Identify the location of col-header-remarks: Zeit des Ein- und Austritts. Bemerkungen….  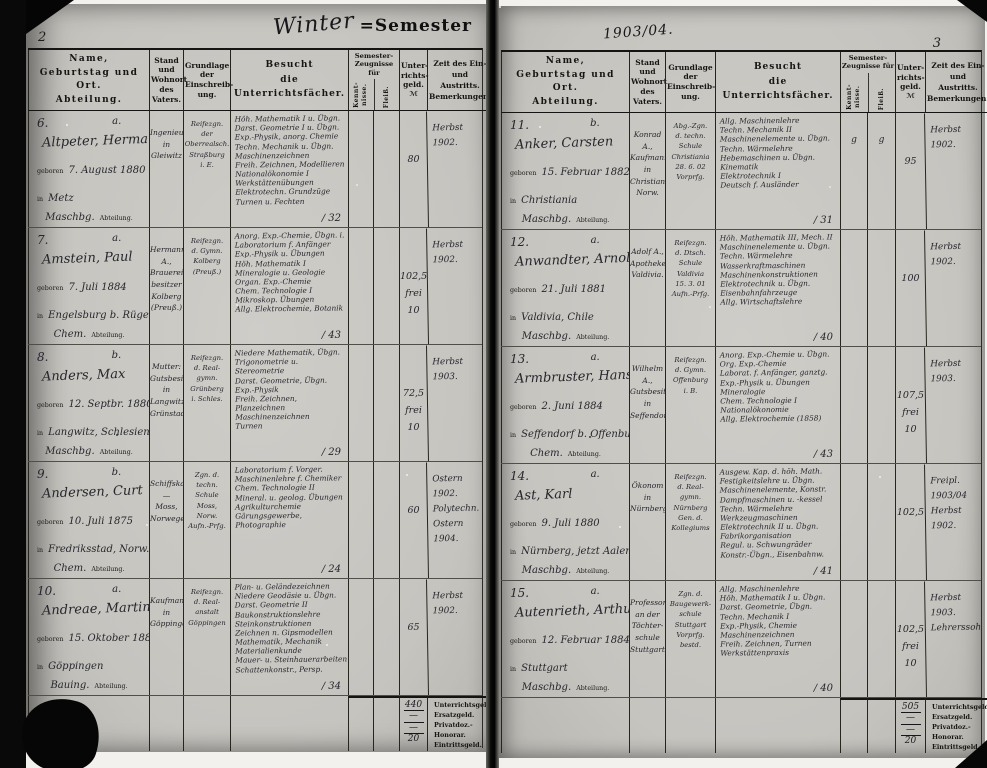
(459, 80).